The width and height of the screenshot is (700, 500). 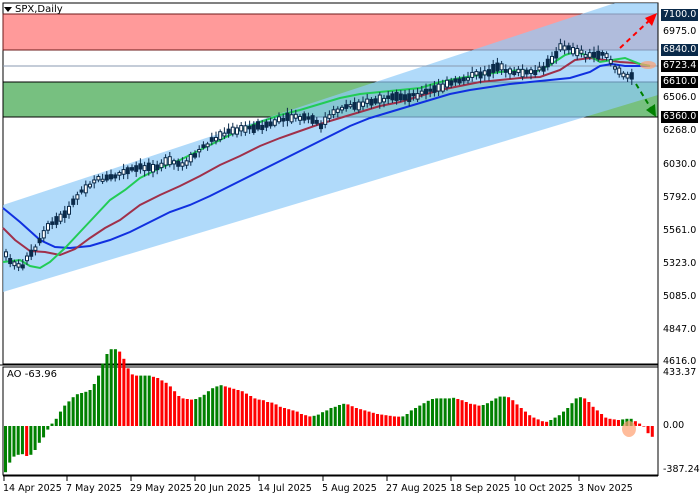 I want to click on ao-tick-label: 0.00, so click(x=674, y=425).